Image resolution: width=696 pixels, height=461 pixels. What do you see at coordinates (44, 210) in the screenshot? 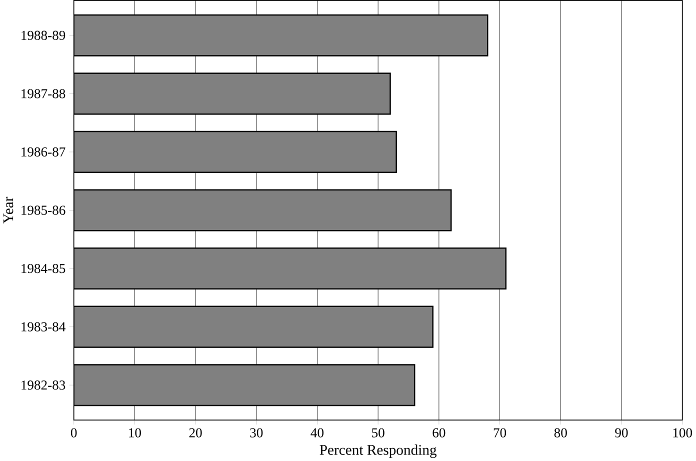
I see `y-tick-label: 1985-86` at bounding box center [44, 210].